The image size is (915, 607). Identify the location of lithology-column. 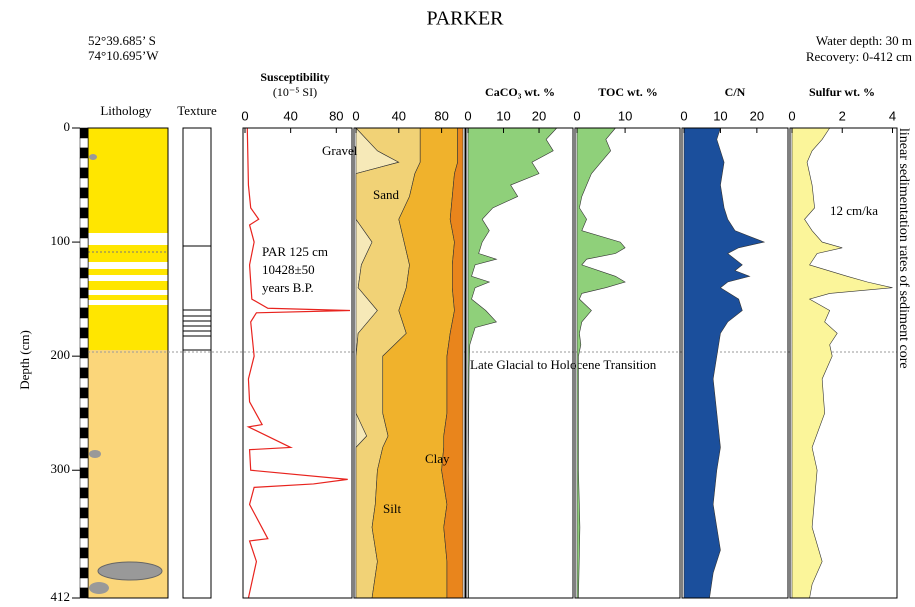
(128, 363).